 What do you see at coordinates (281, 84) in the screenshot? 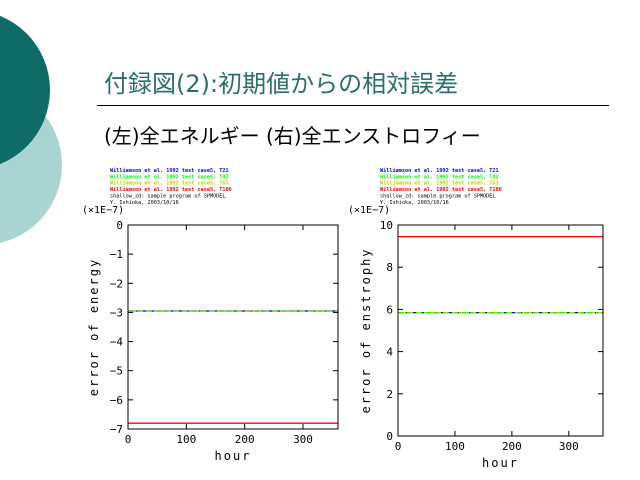
I see `slide-title: 付録図(2):初期値からの相対誤差` at bounding box center [281, 84].